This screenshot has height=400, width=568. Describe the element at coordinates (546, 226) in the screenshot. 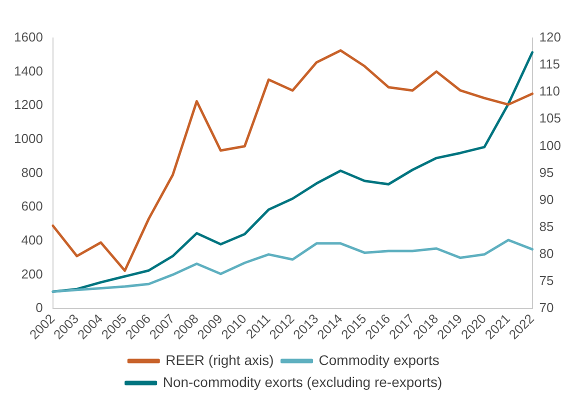

I see `y2-tick-label: 85` at that location.